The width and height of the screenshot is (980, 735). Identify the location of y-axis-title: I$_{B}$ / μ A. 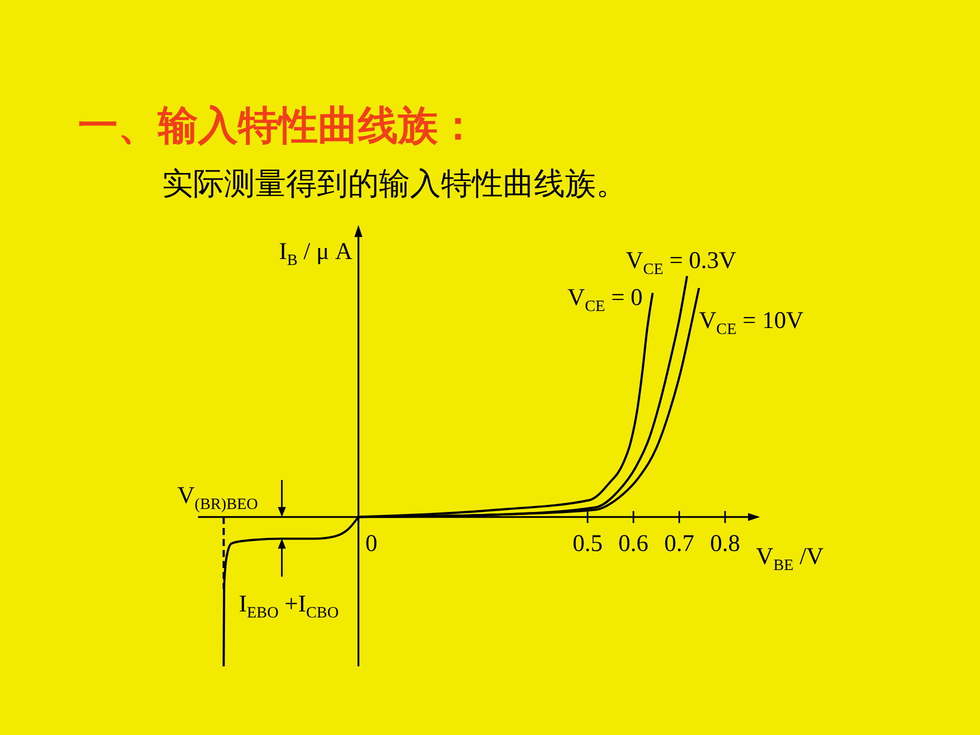
(316, 254).